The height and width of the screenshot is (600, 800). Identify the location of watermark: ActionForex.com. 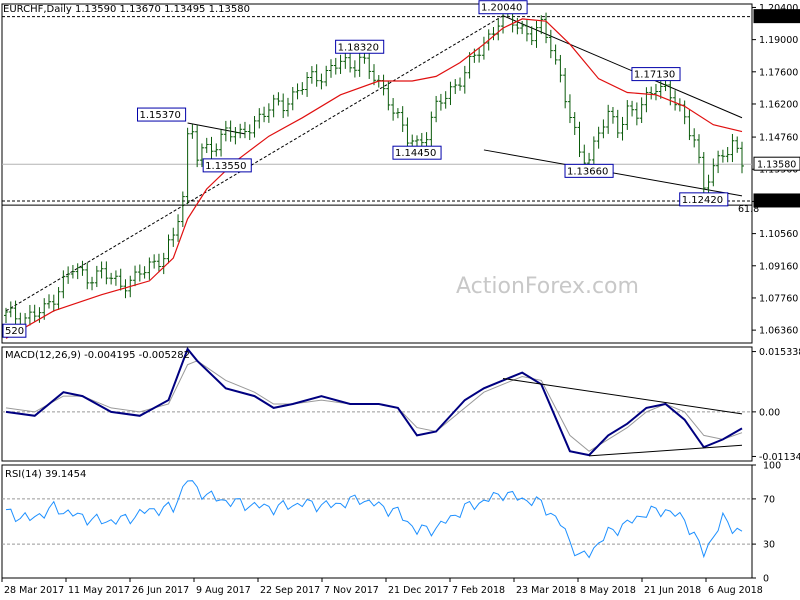
(547, 286).